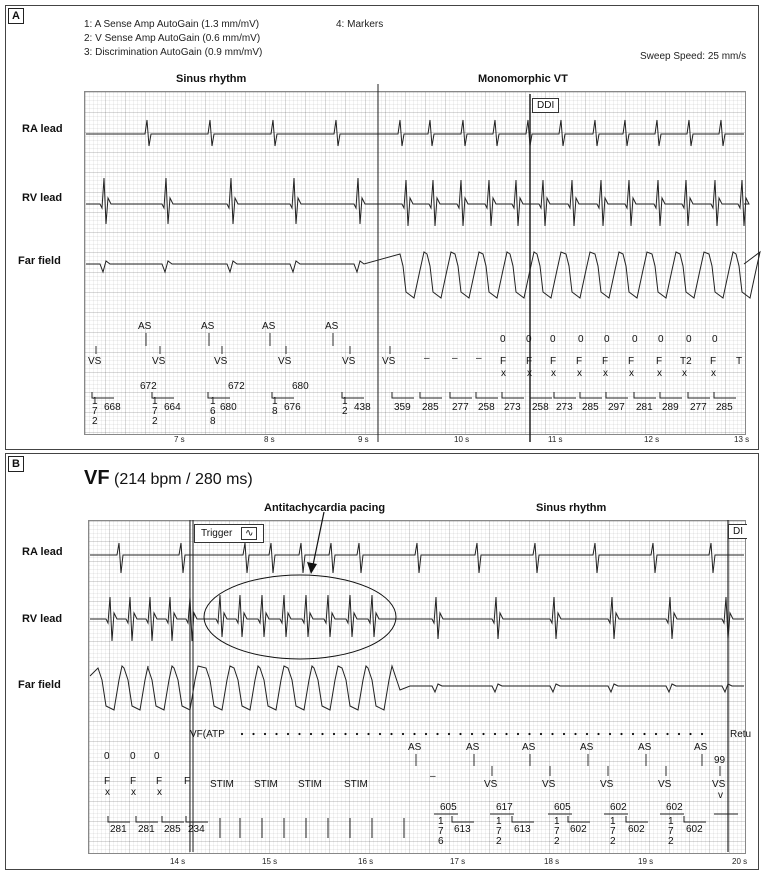 This screenshot has width=764, height=873. What do you see at coordinates (362, 407) in the screenshot?
I see `interval-value: 438` at bounding box center [362, 407].